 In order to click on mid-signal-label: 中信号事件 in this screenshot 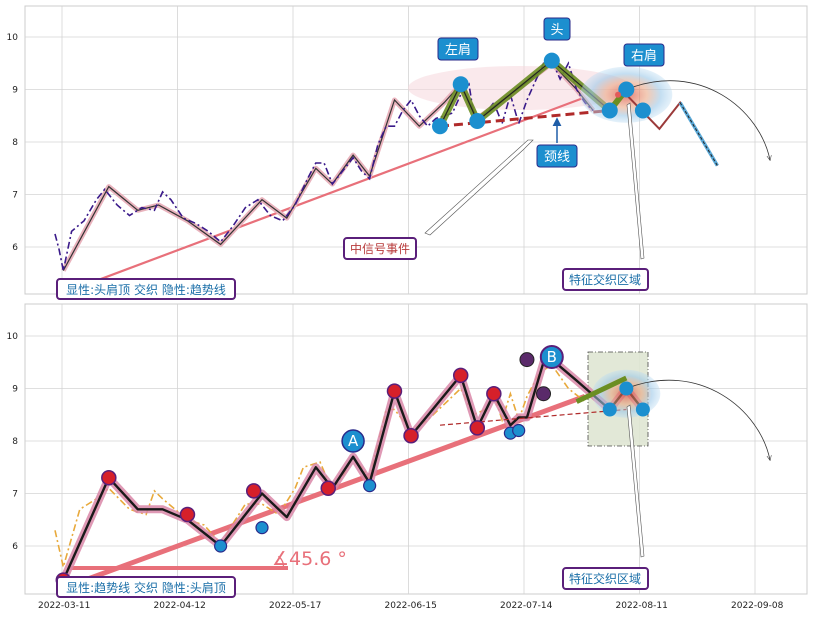, I will do `click(380, 248)`.